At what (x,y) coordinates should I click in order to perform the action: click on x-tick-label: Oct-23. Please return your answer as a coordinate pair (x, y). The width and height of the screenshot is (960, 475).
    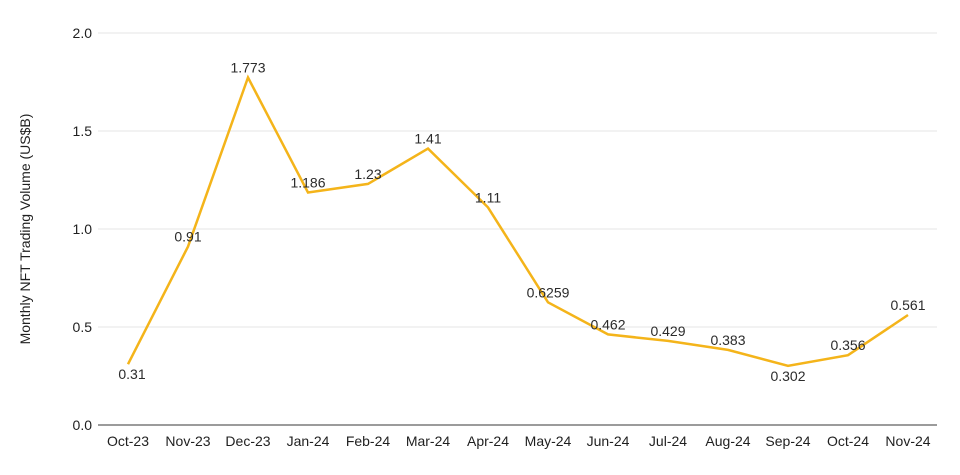
    Looking at the image, I should click on (128, 441).